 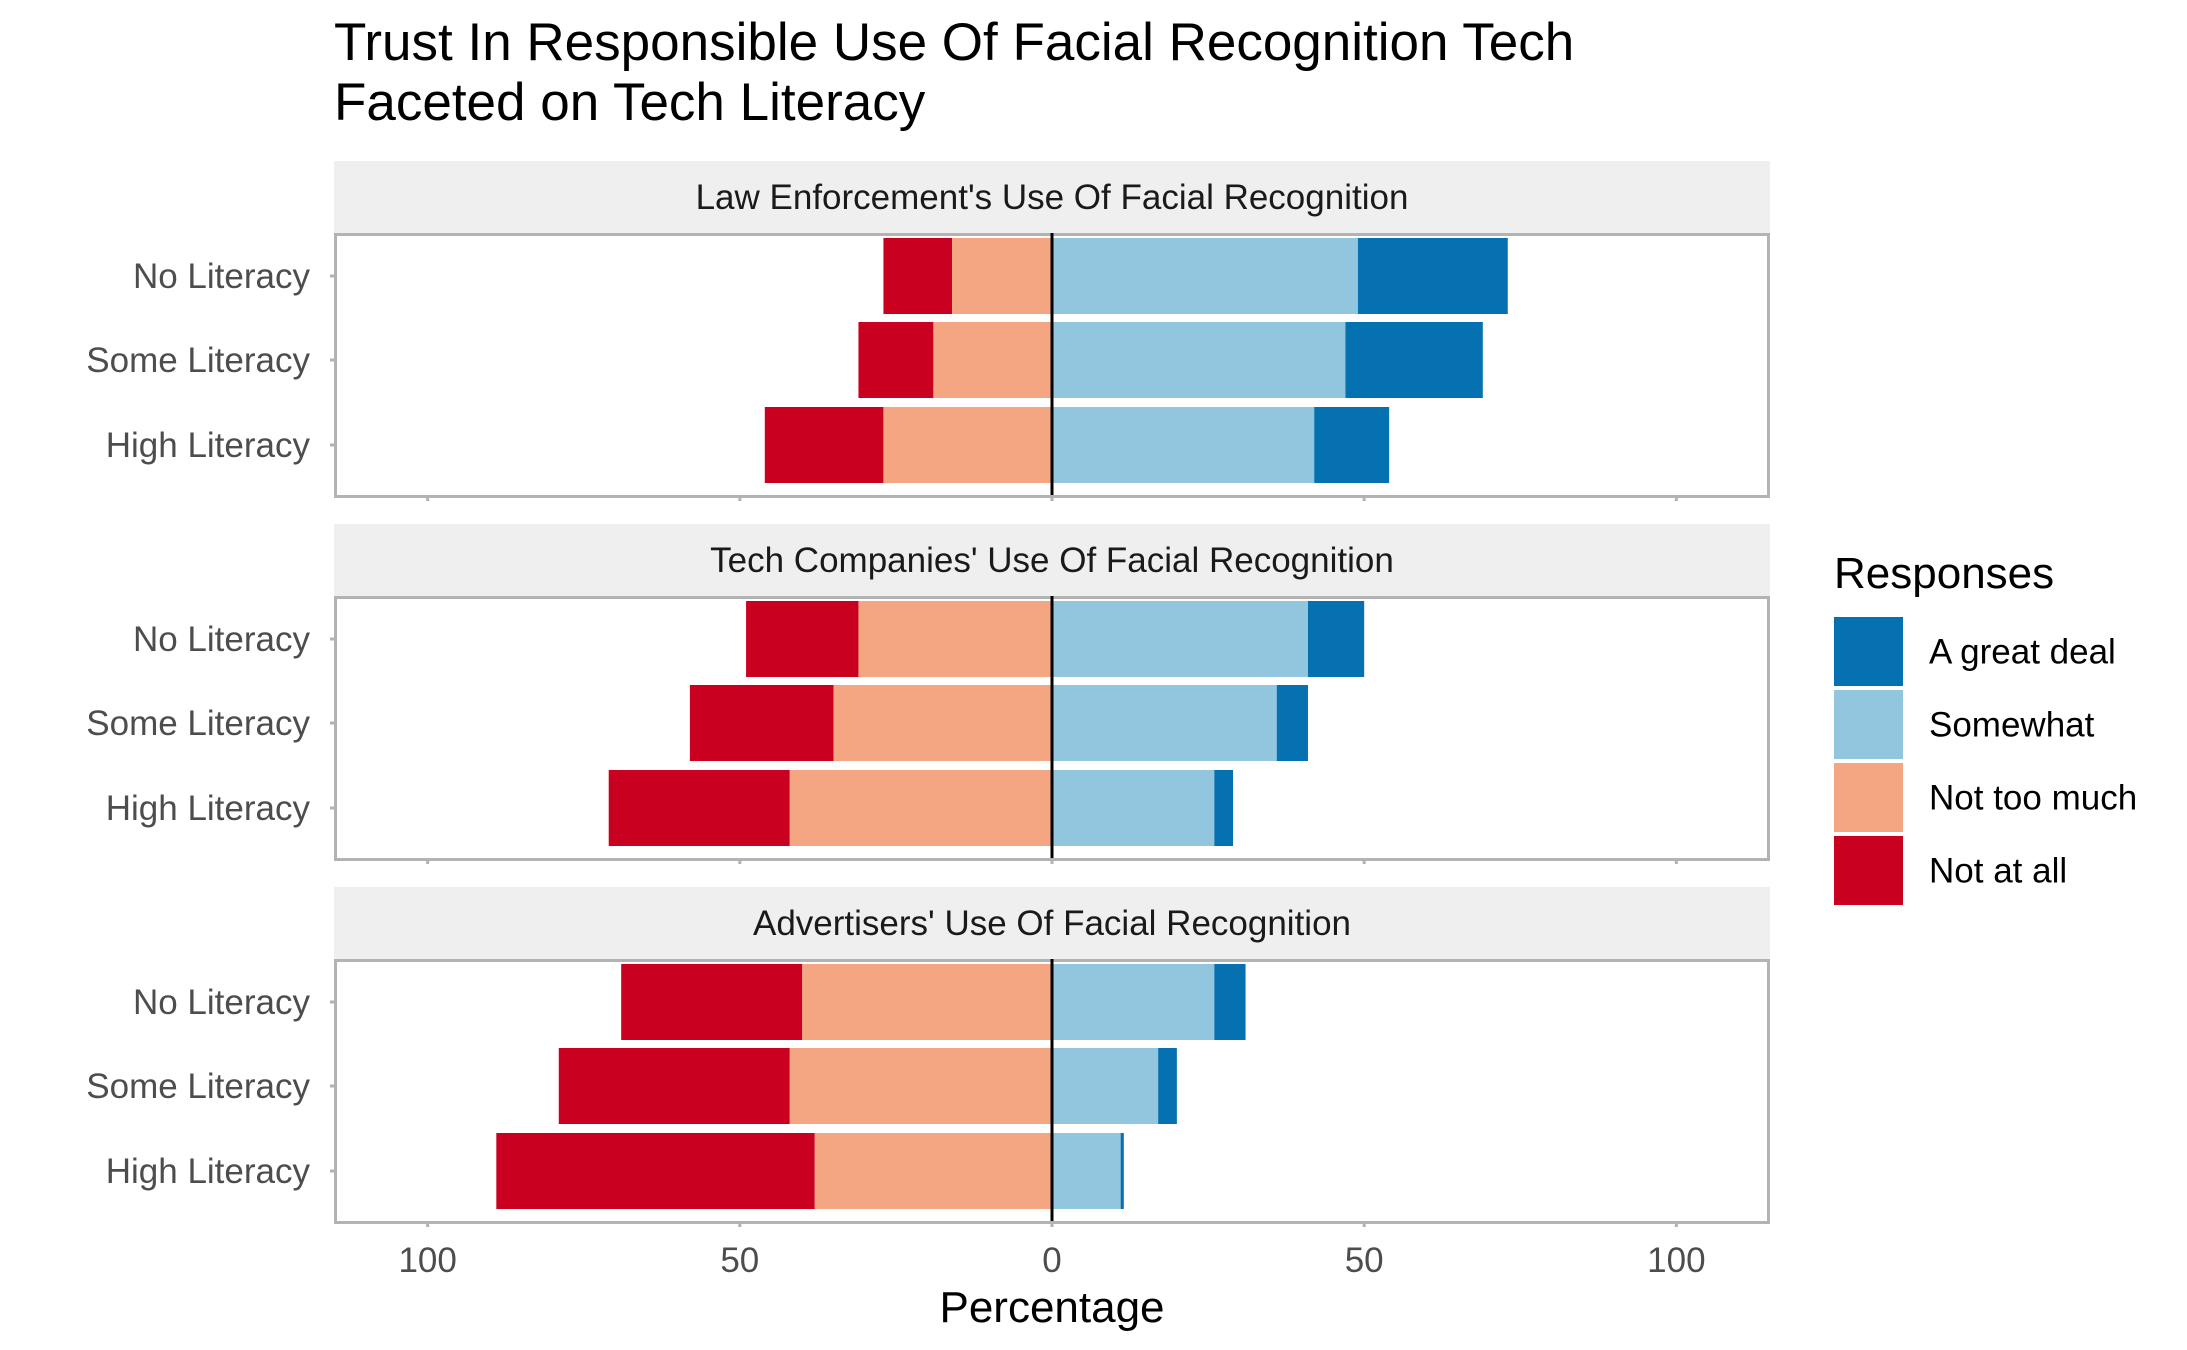 What do you see at coordinates (2012, 725) in the screenshot?
I see `legend-label: Somewhat` at bounding box center [2012, 725].